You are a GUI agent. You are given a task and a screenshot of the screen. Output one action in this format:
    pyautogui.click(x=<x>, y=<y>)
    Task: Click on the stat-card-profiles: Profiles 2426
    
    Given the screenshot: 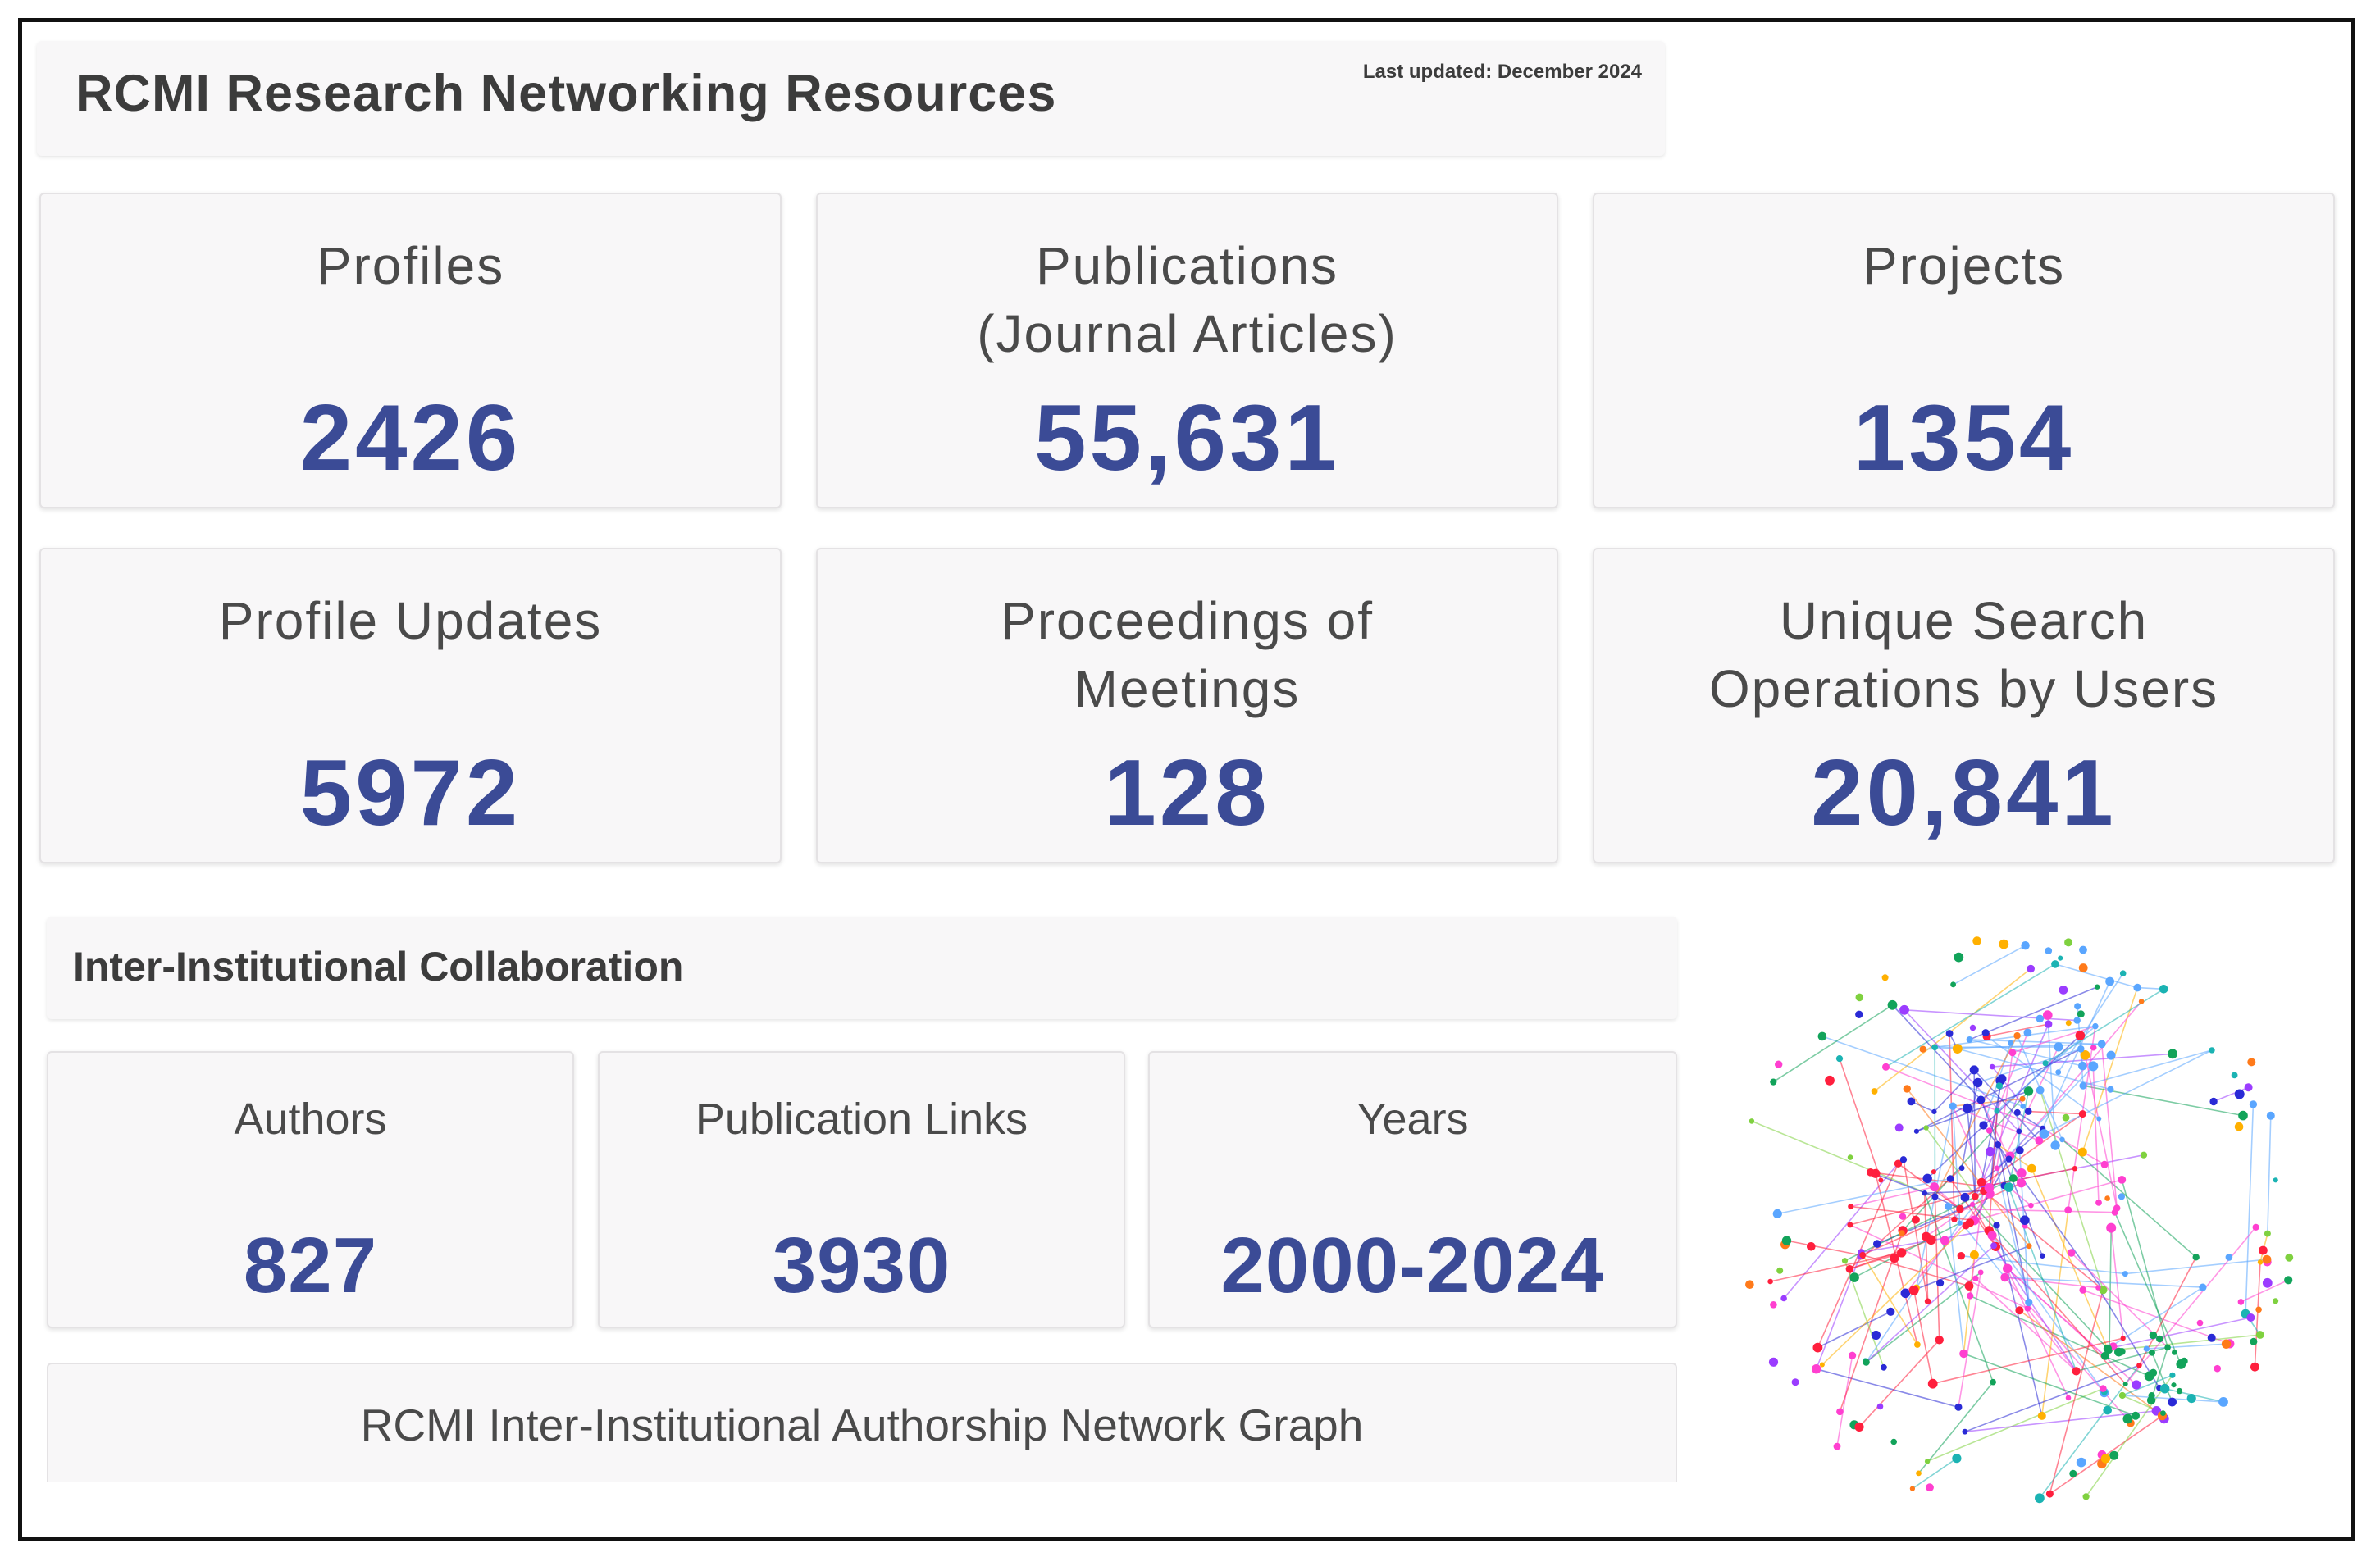 What is the action you would take?
    pyautogui.click(x=411, y=350)
    